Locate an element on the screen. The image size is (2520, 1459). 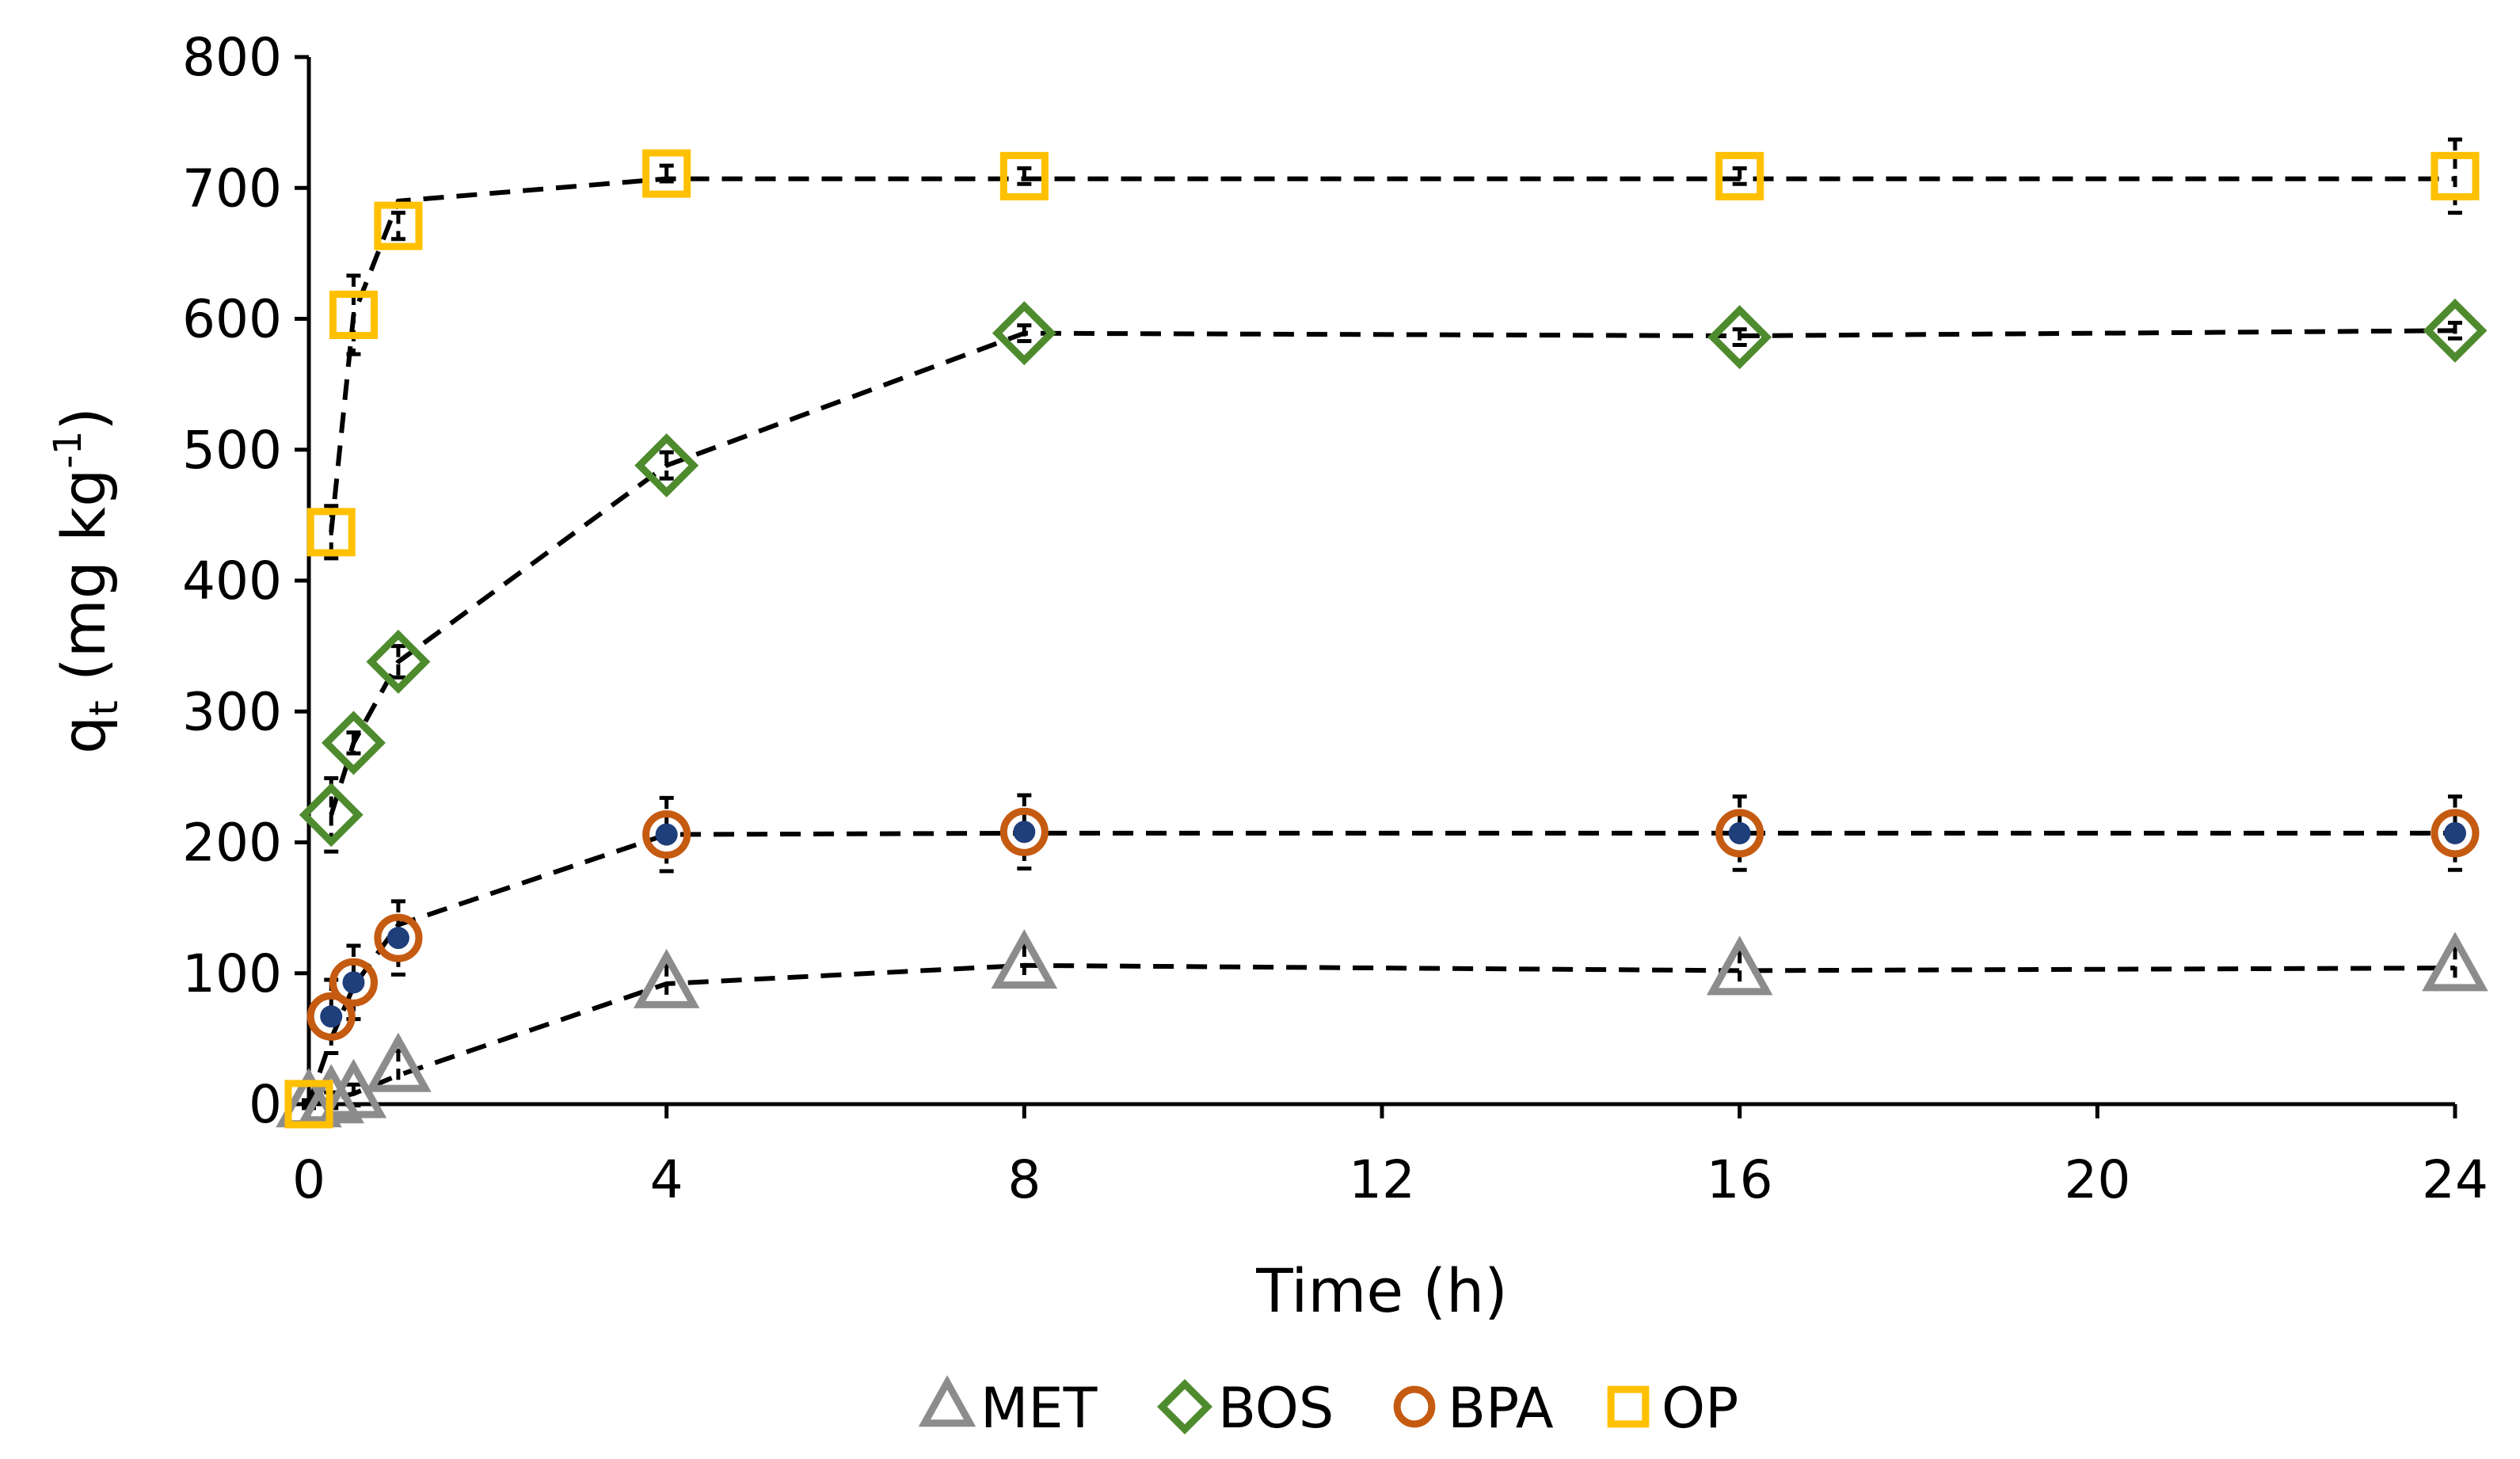
legend-item-met: MET is located at coordinates (1008, 1408).